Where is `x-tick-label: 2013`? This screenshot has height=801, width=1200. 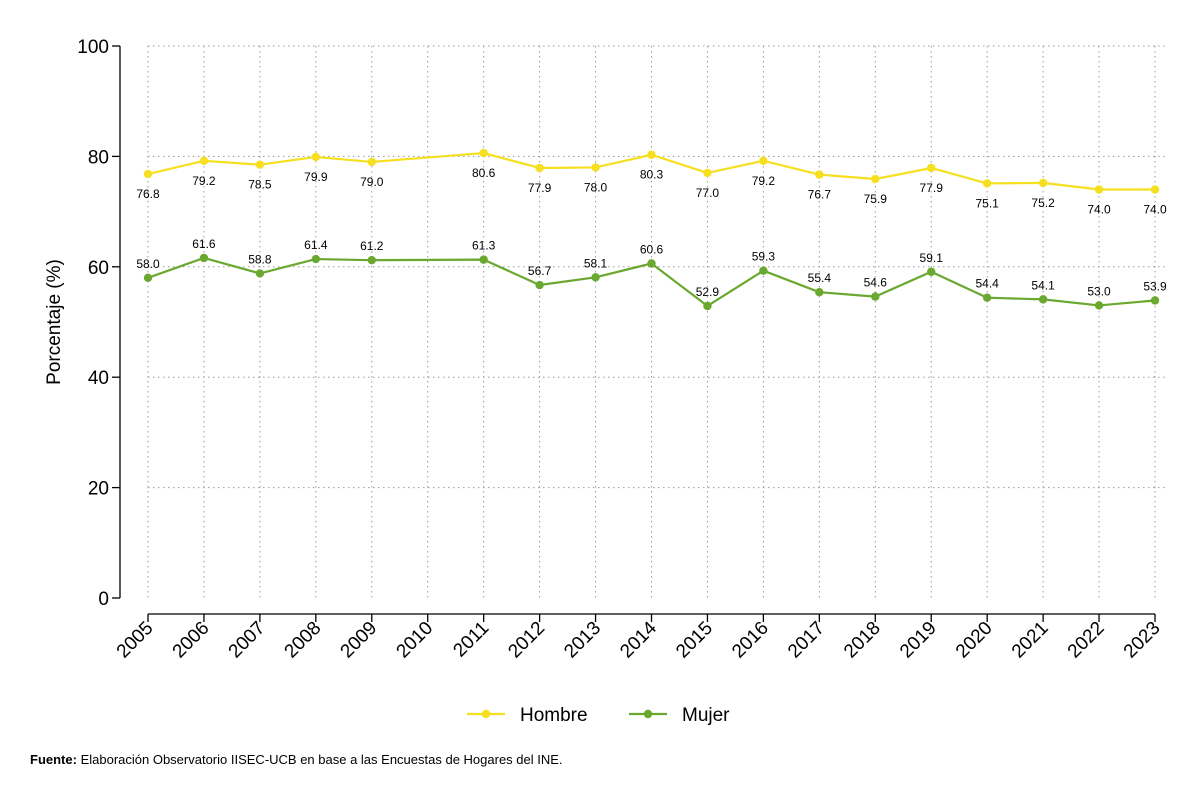 x-tick-label: 2013 is located at coordinates (582, 640).